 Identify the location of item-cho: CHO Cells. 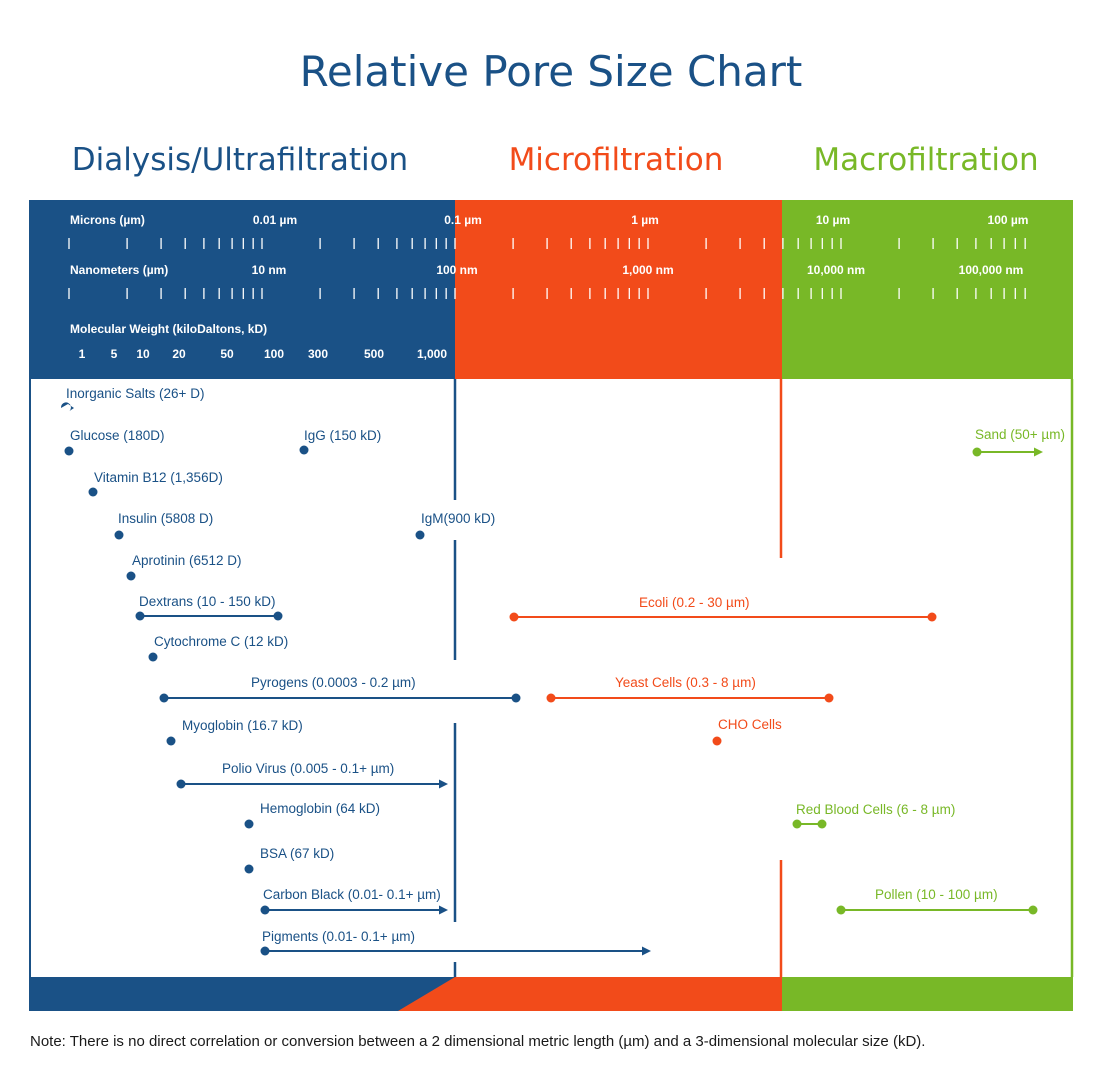
(747, 731).